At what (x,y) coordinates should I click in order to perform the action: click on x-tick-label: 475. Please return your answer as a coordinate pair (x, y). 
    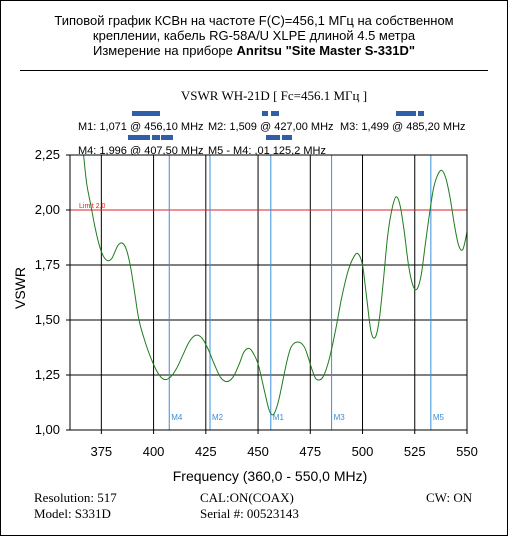
    Looking at the image, I should click on (310, 451).